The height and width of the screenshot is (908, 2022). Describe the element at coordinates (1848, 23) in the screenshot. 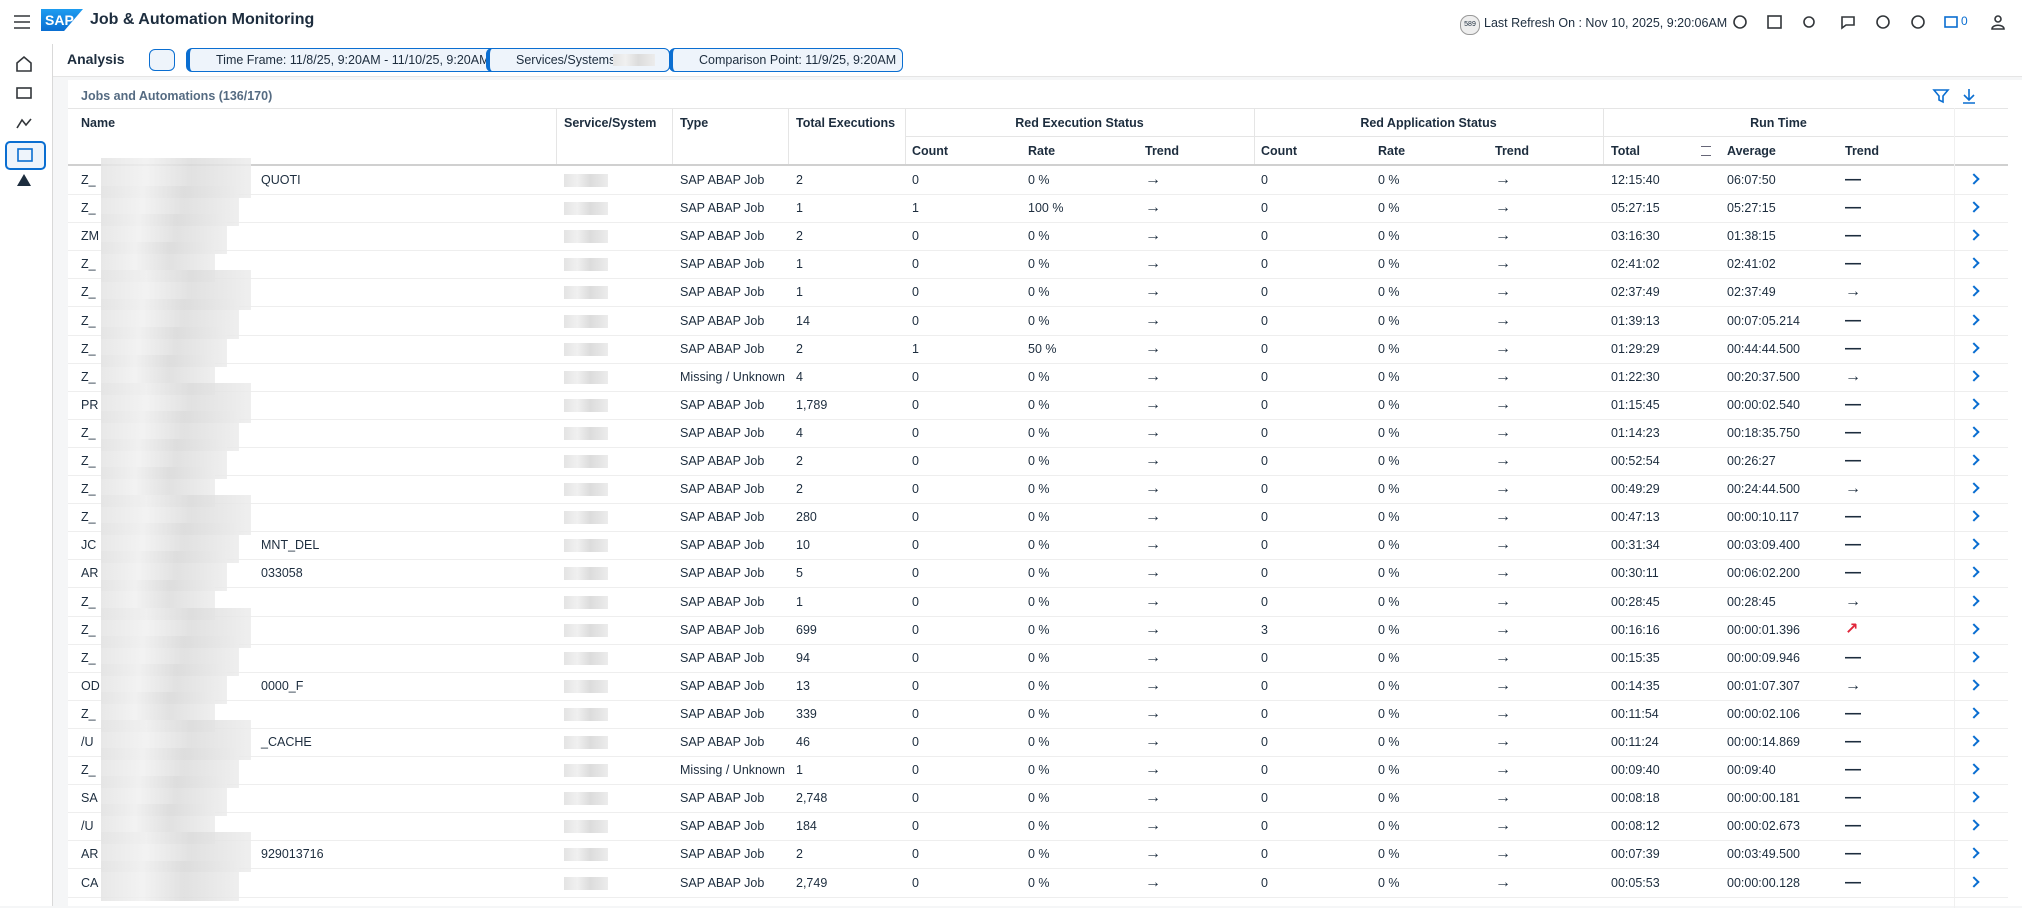

I see `feedback-icon` at that location.